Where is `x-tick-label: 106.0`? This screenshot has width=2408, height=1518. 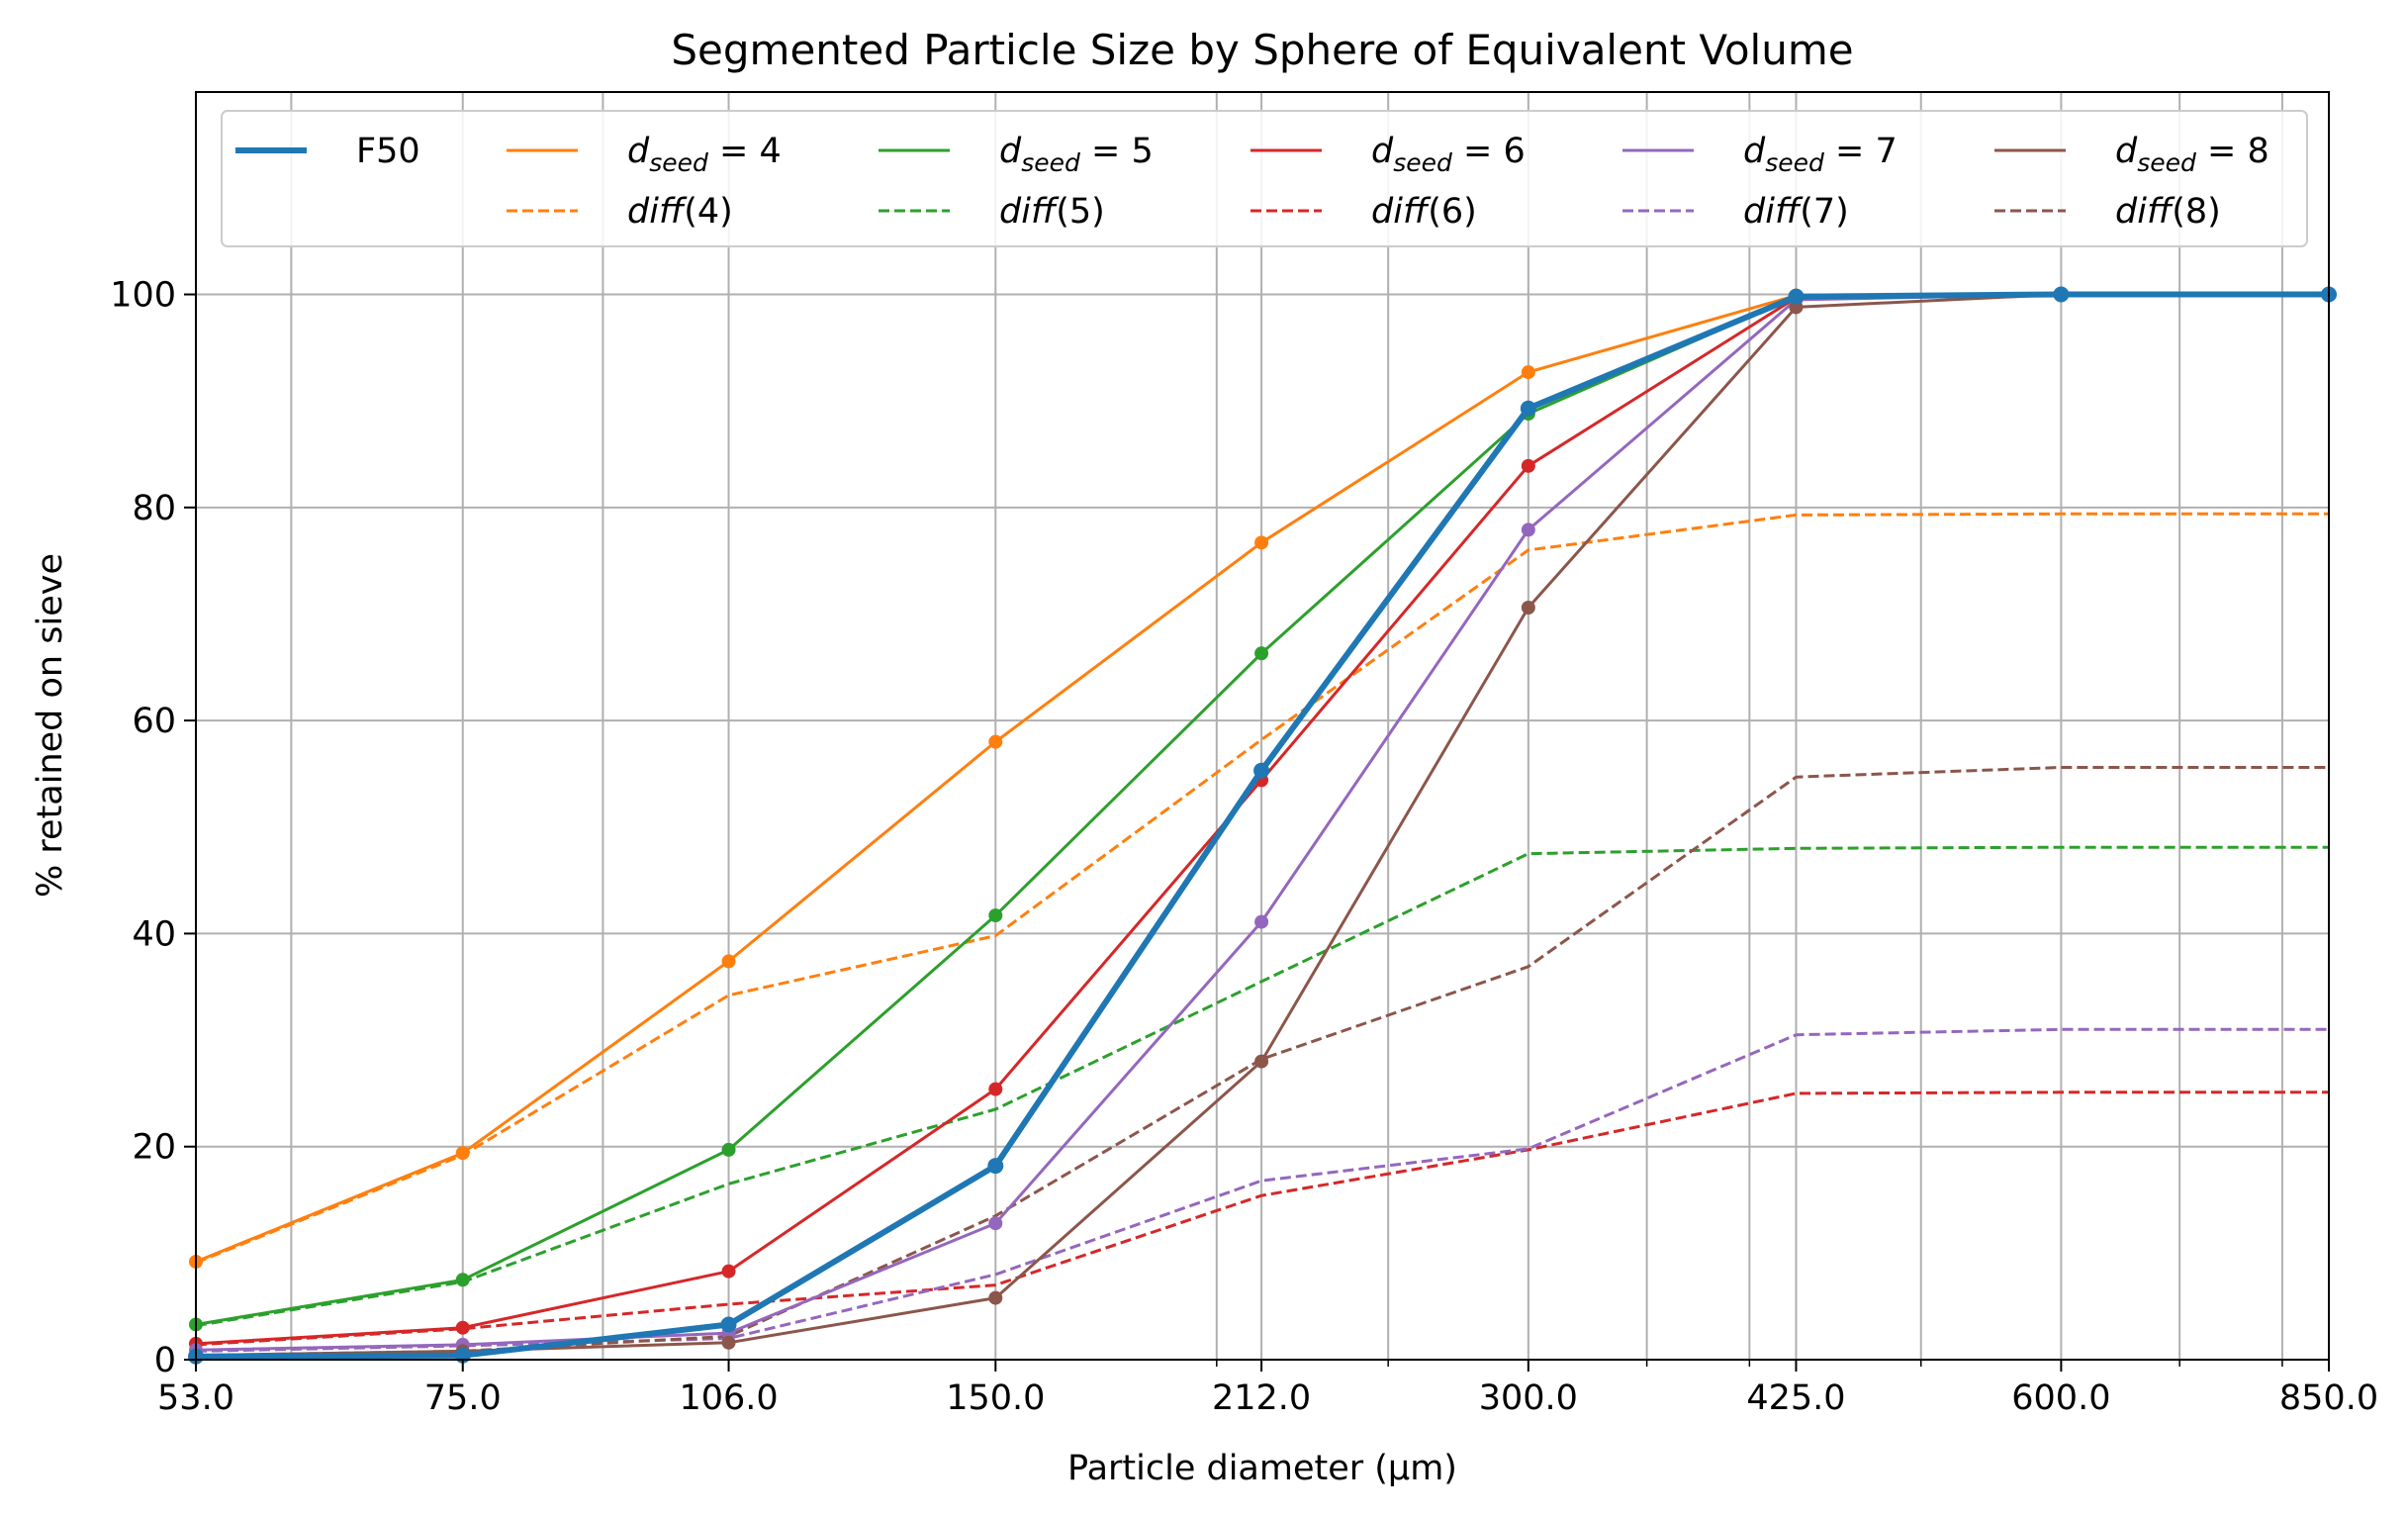
x-tick-label: 106.0 is located at coordinates (728, 1398).